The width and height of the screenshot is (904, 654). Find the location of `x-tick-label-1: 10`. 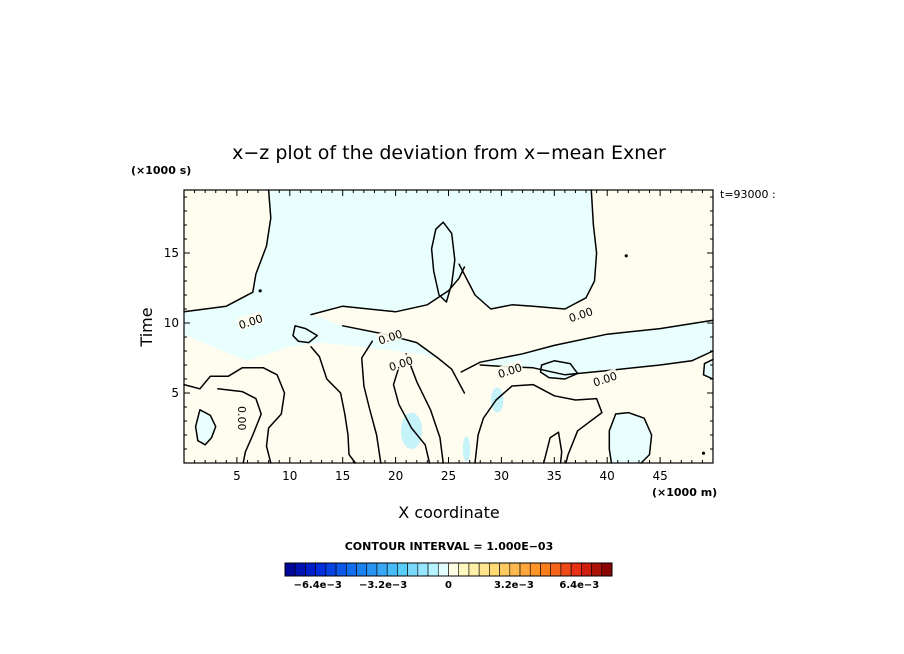

x-tick-label-1: 10 is located at coordinates (289, 476).